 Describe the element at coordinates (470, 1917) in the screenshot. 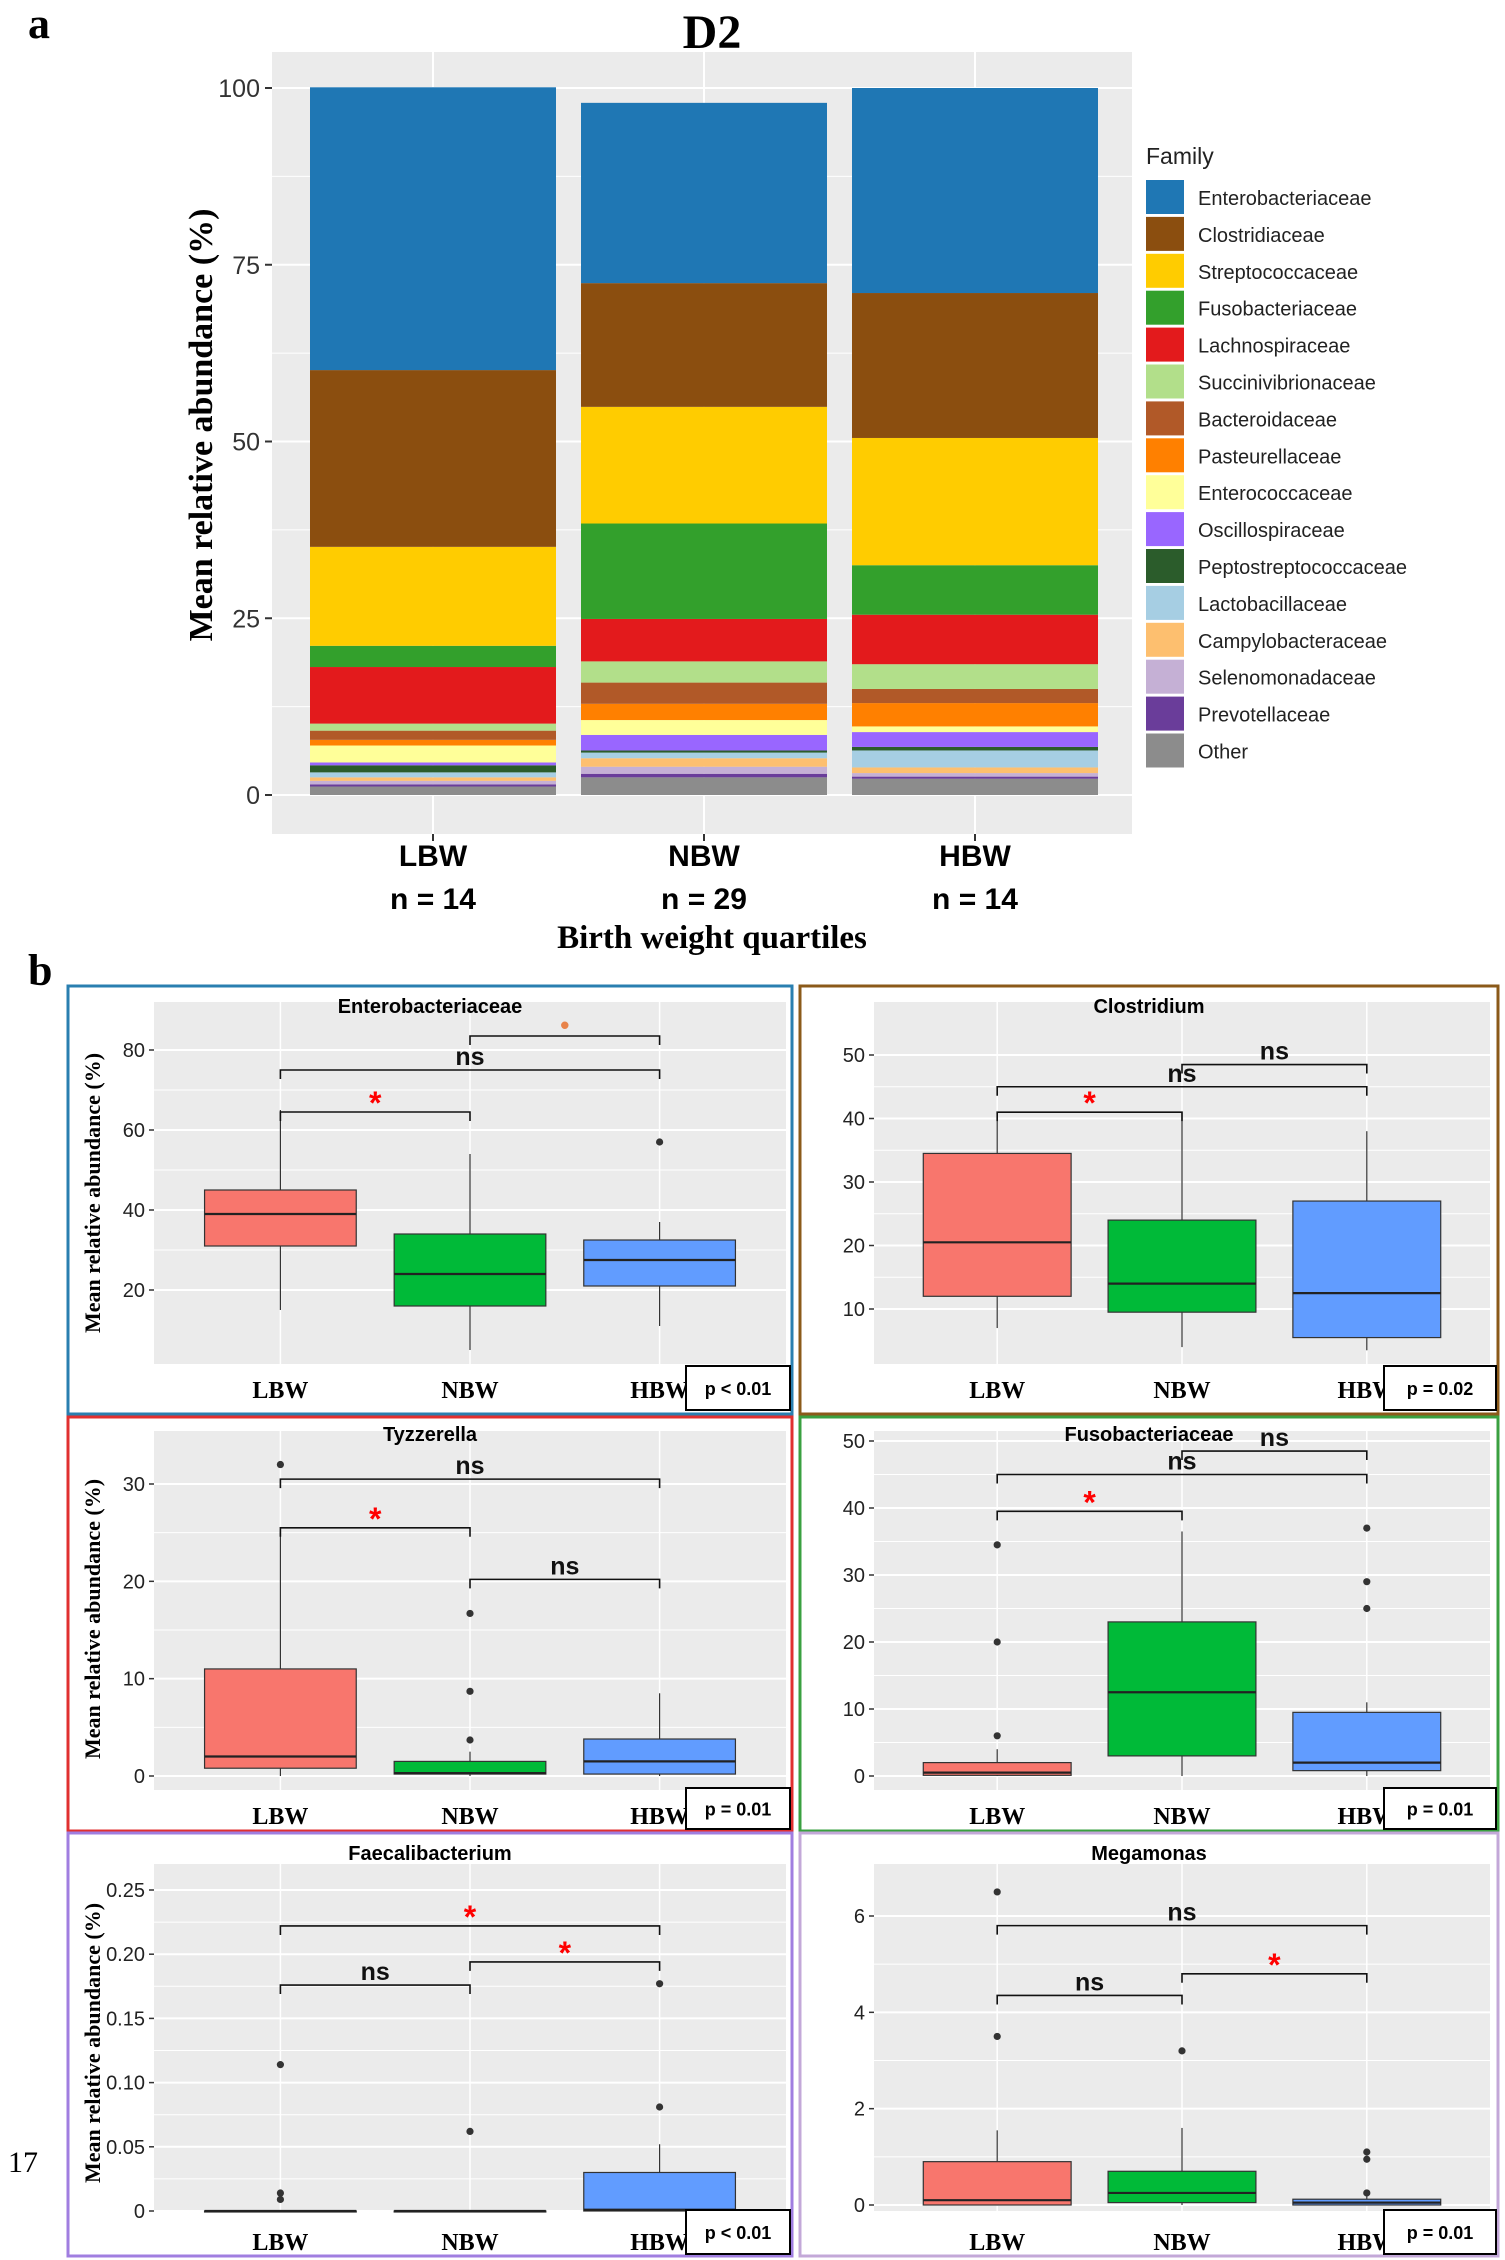

I see `faec-significance-star: *` at that location.